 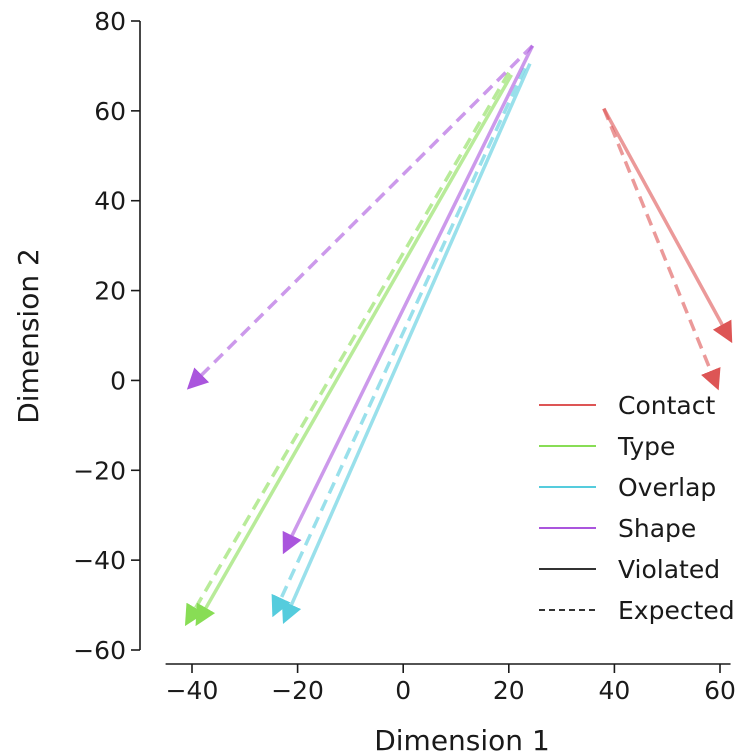 What do you see at coordinates (614, 690) in the screenshot?
I see `x-tick-label: 40` at bounding box center [614, 690].